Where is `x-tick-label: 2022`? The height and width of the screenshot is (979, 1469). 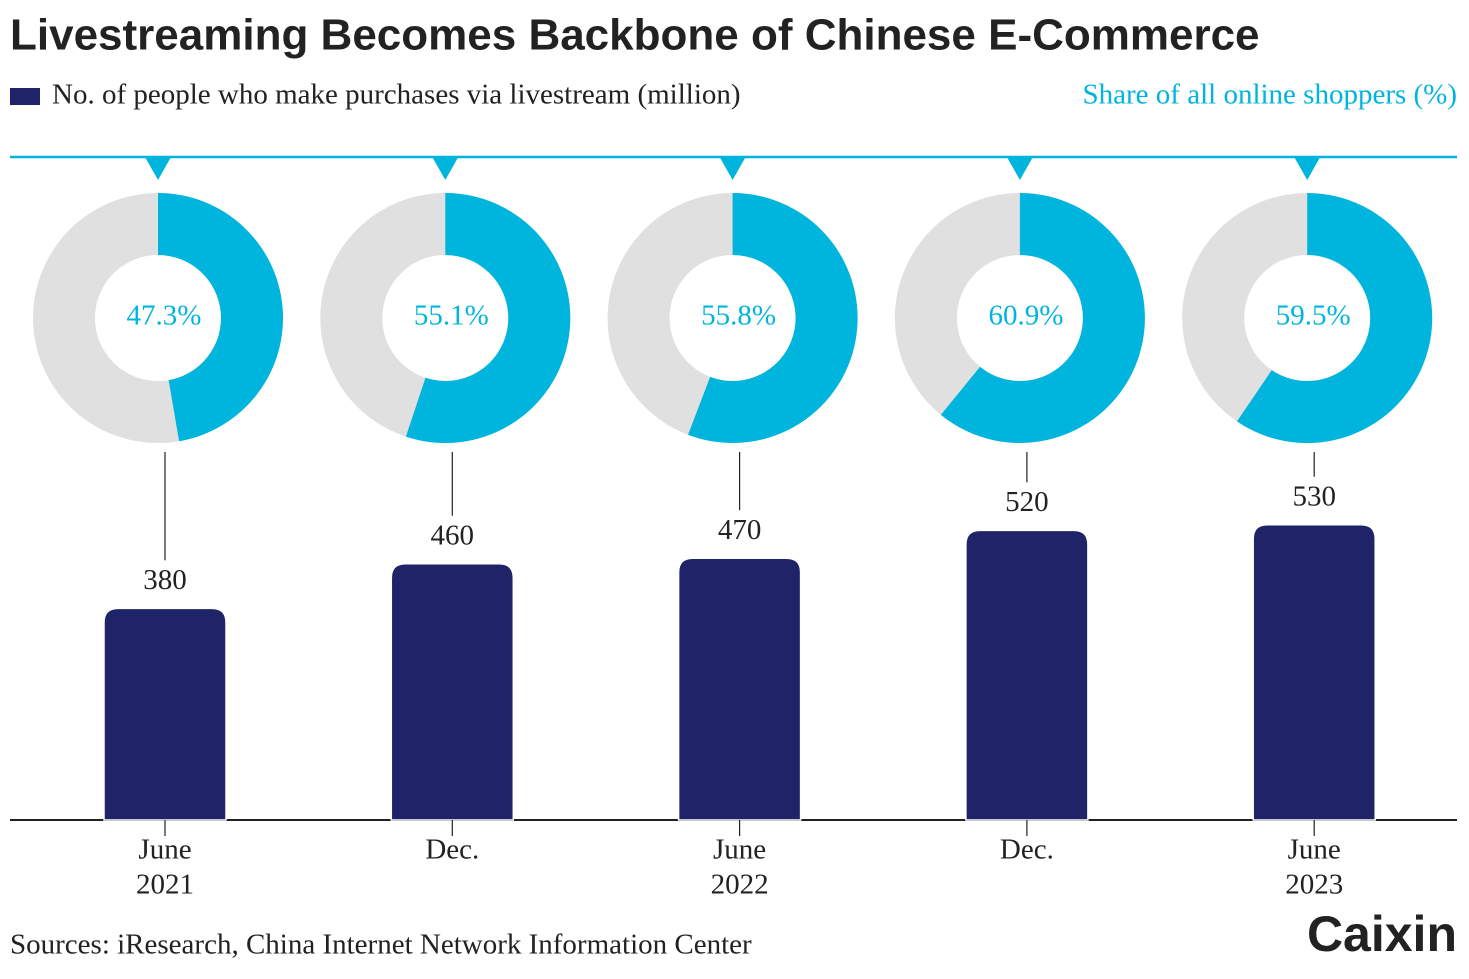
x-tick-label: 2022 is located at coordinates (740, 885).